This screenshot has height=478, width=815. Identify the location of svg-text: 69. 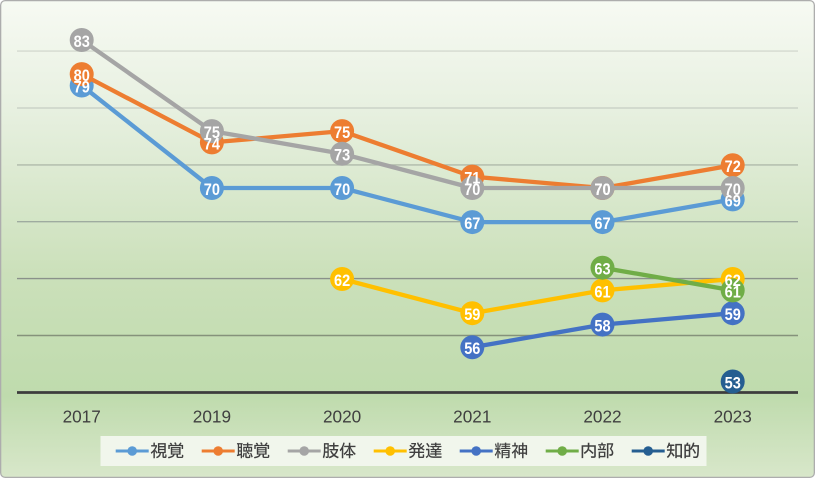
(733, 200).